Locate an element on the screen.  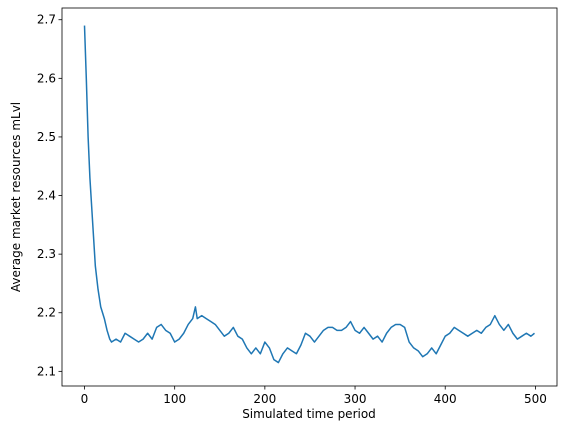
x-axis-label: Simulated time period is located at coordinates (309, 414).